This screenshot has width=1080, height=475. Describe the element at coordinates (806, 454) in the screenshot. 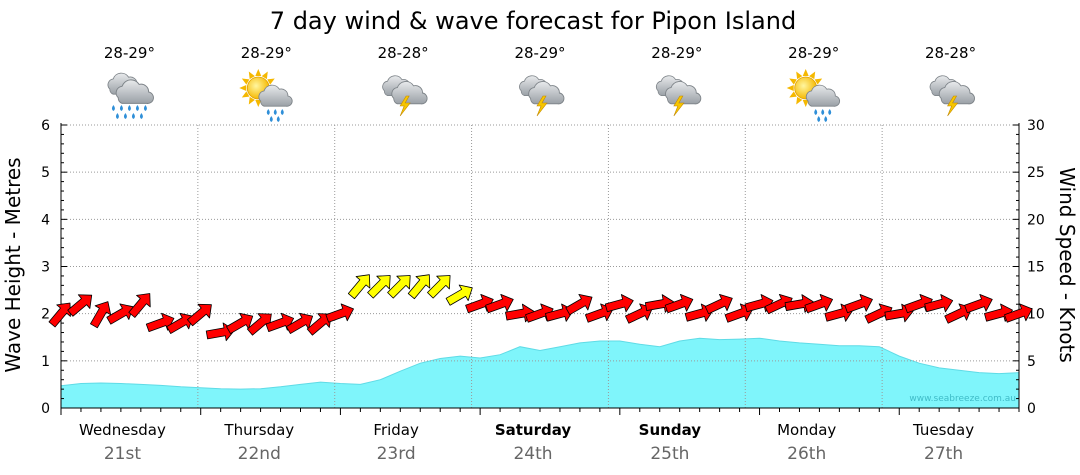

I see `day-date: 26th` at that location.